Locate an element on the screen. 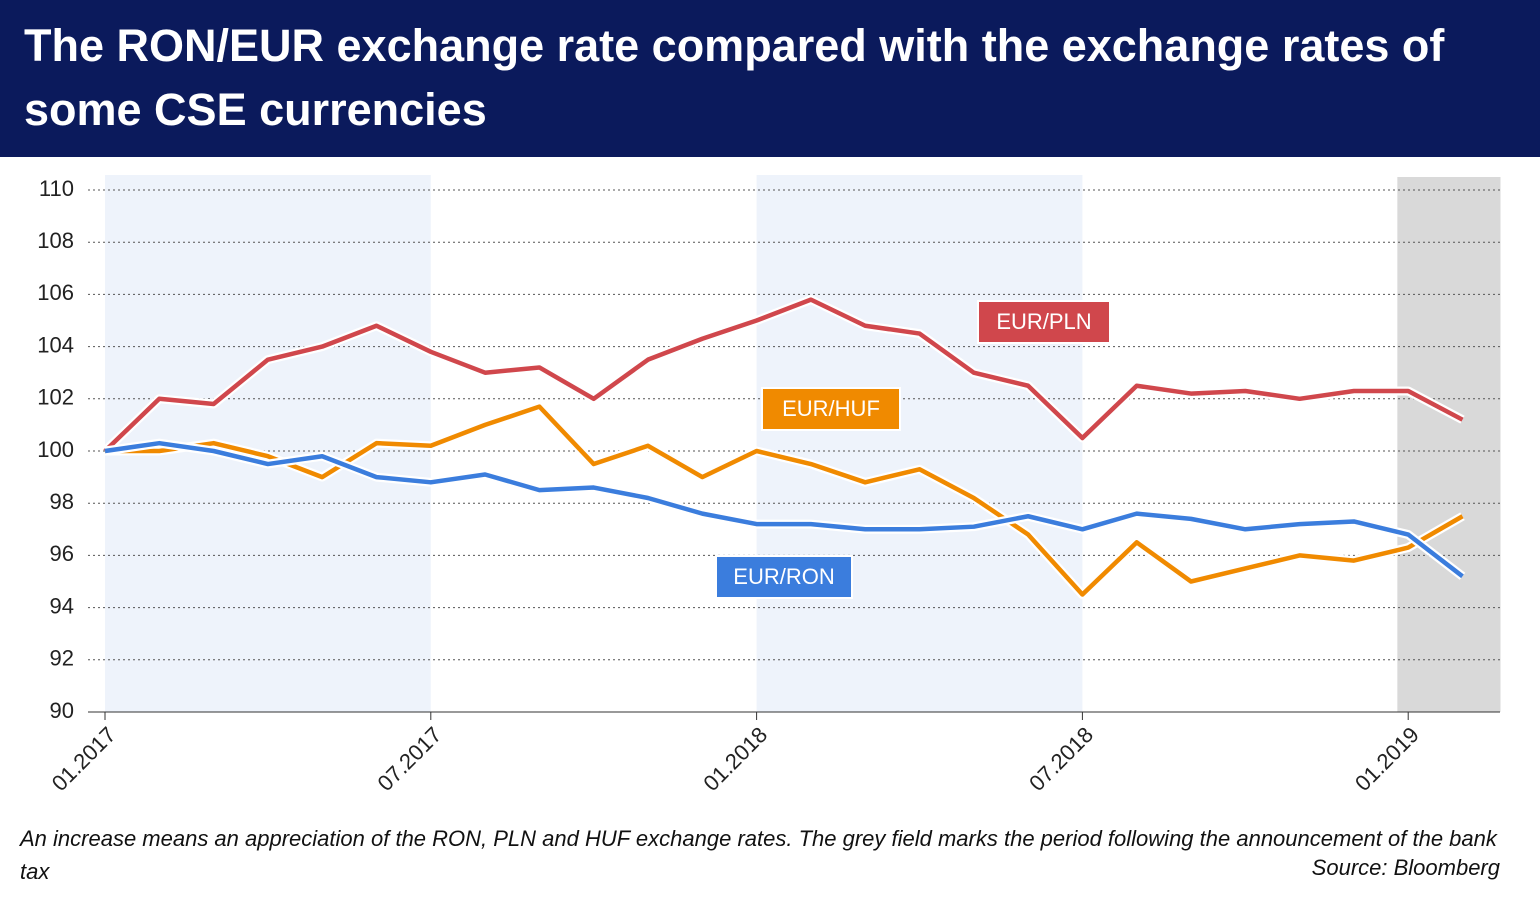 The image size is (1540, 904). y-tick-label: 100 is located at coordinates (55, 449).